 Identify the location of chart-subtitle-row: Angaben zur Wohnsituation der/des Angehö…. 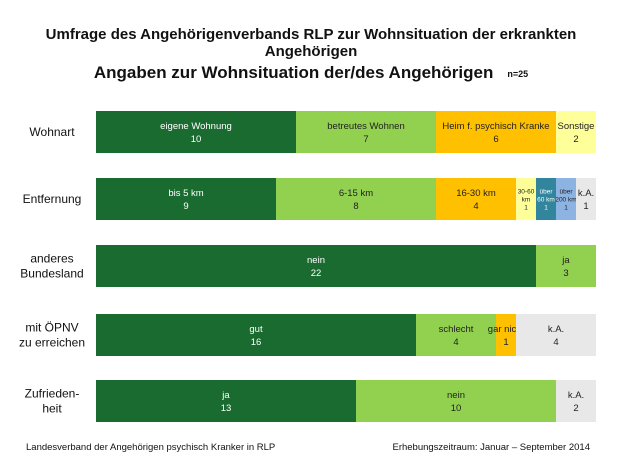
(311, 73).